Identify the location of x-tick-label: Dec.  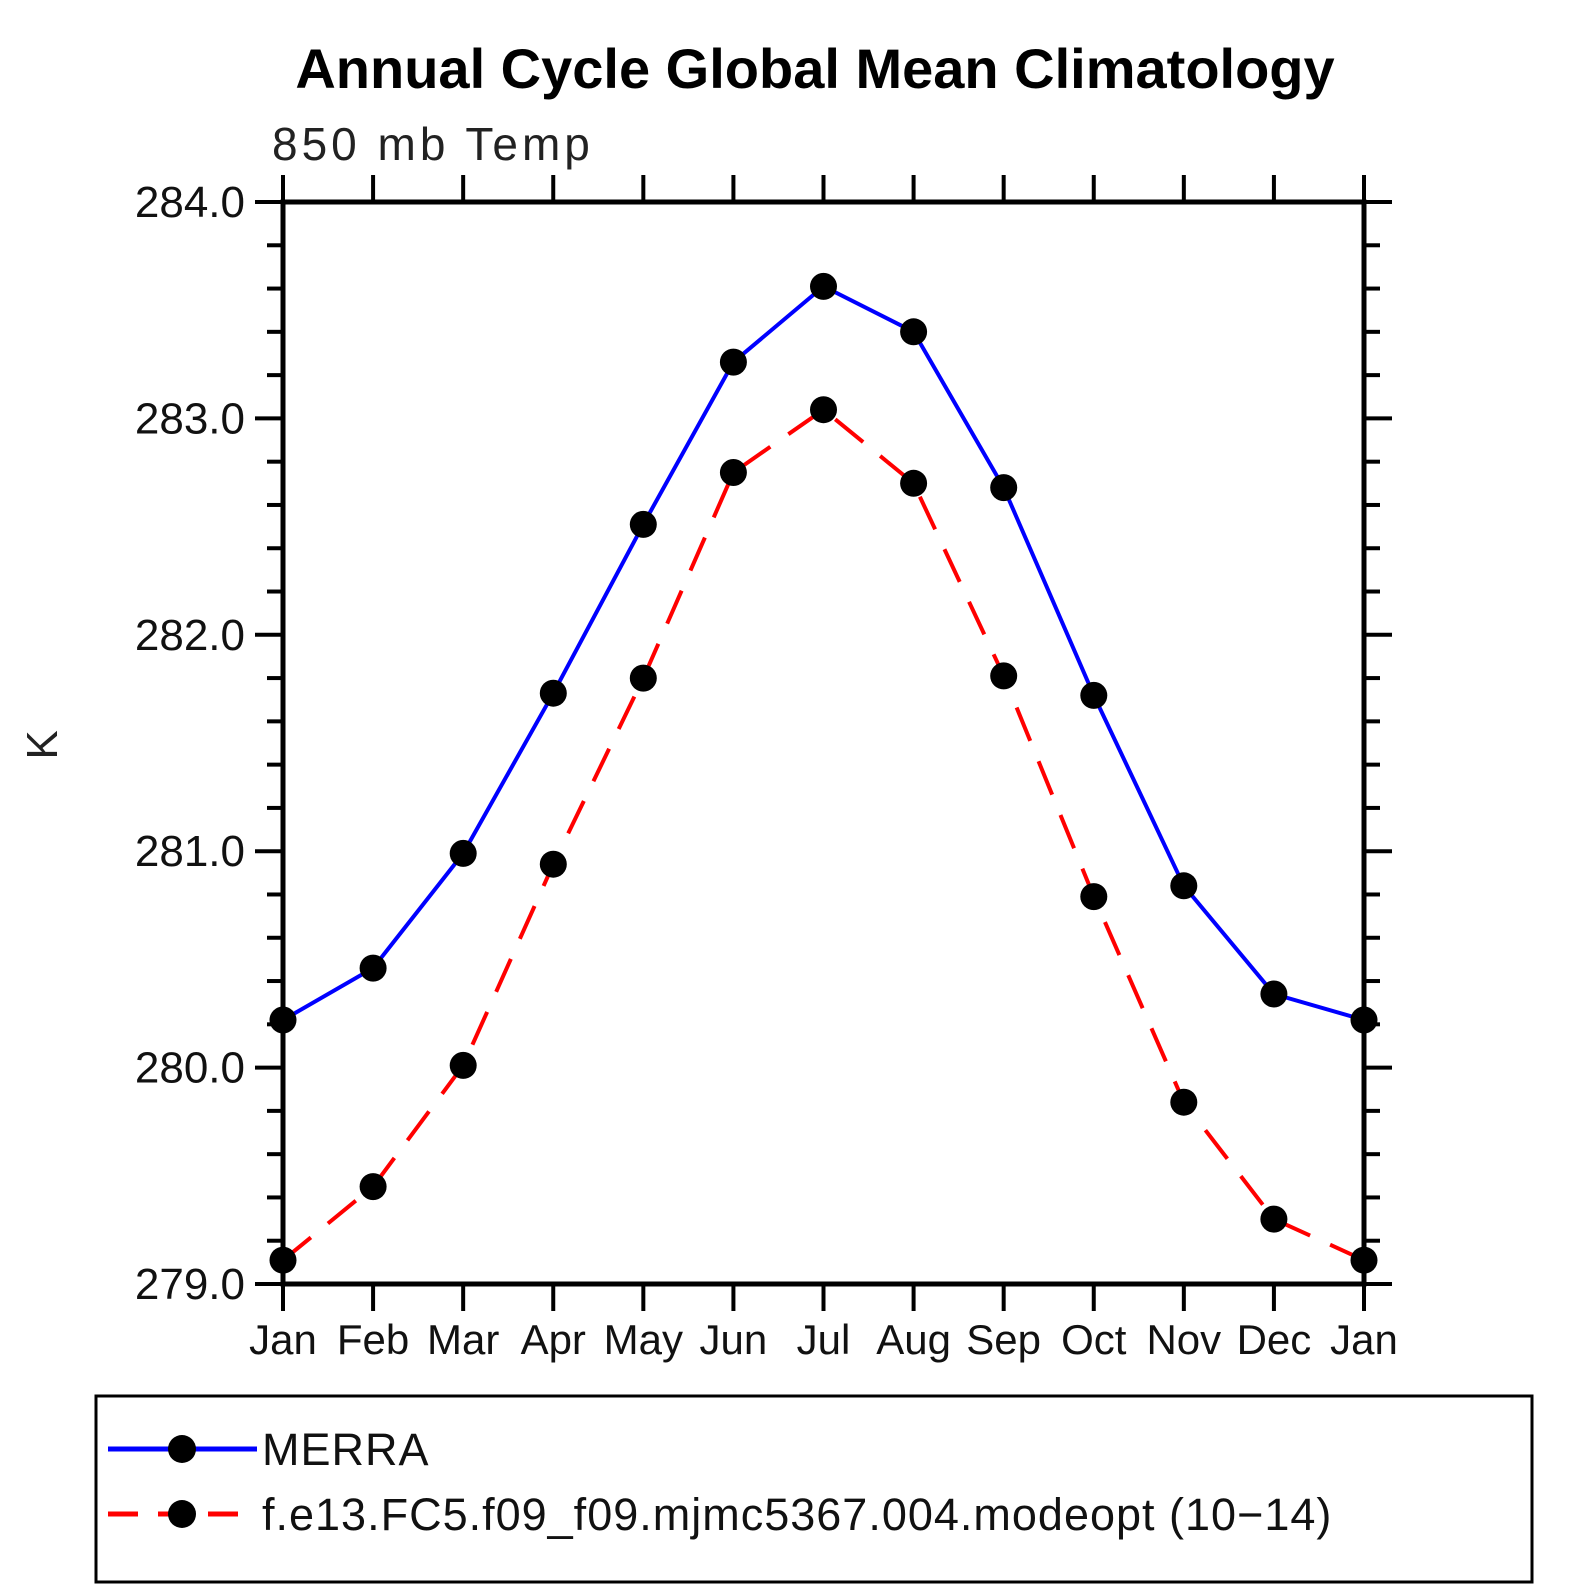
(1274, 1339).